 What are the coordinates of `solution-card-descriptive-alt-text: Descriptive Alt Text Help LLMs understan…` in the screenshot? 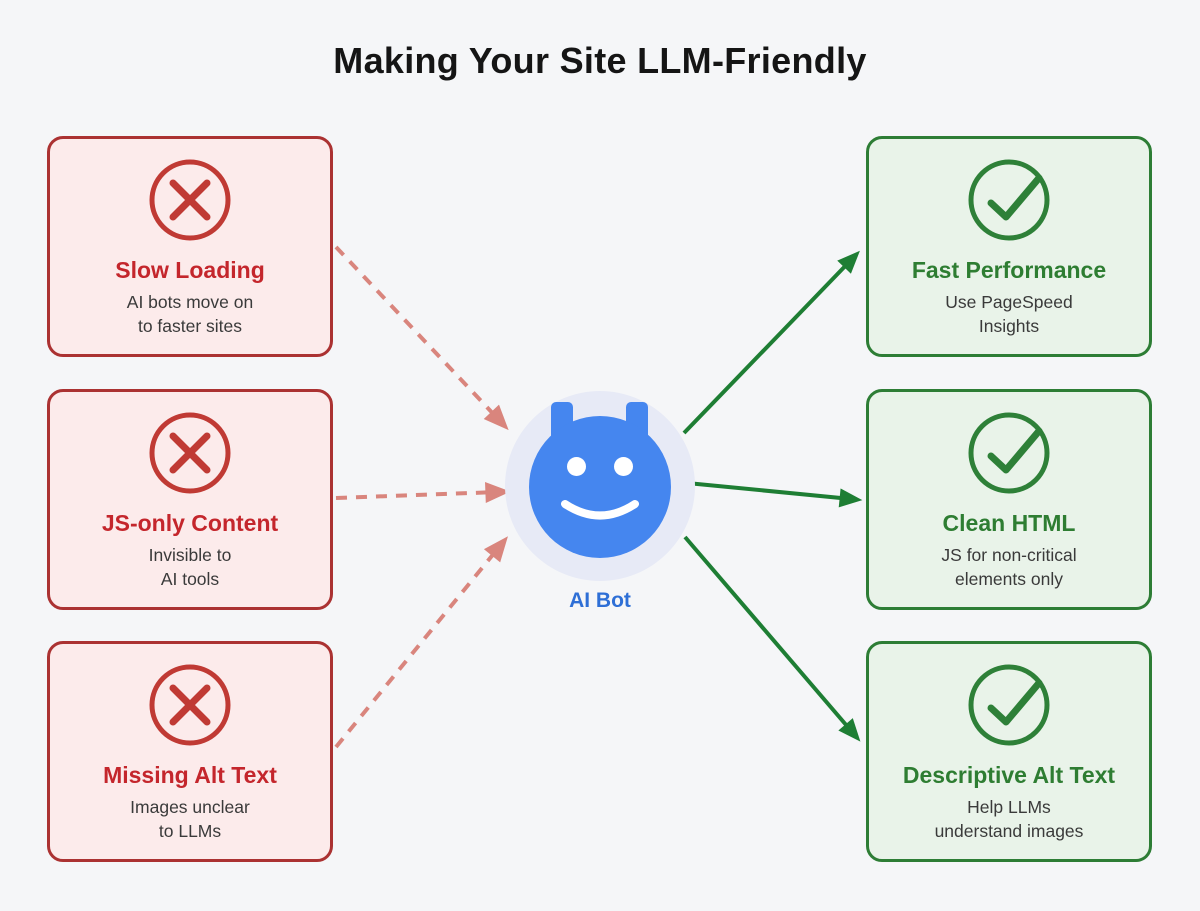 It's located at (1009, 751).